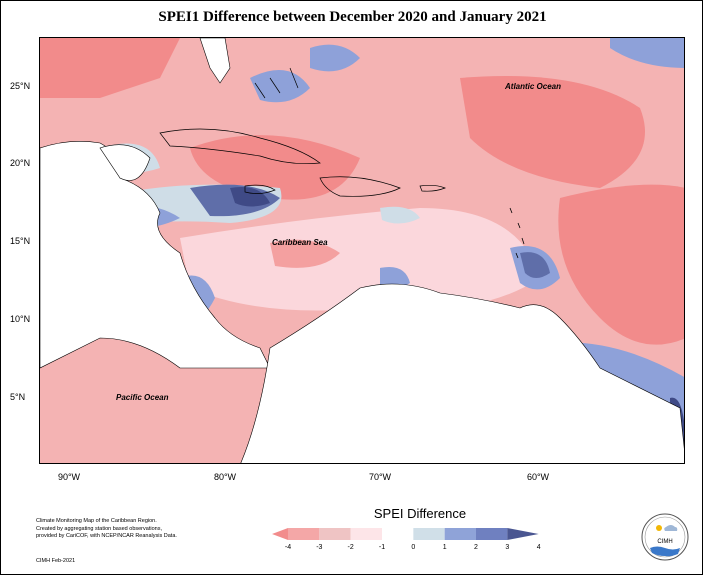  What do you see at coordinates (445, 547) in the screenshot?
I see `legend-tick-label: 1` at bounding box center [445, 547].